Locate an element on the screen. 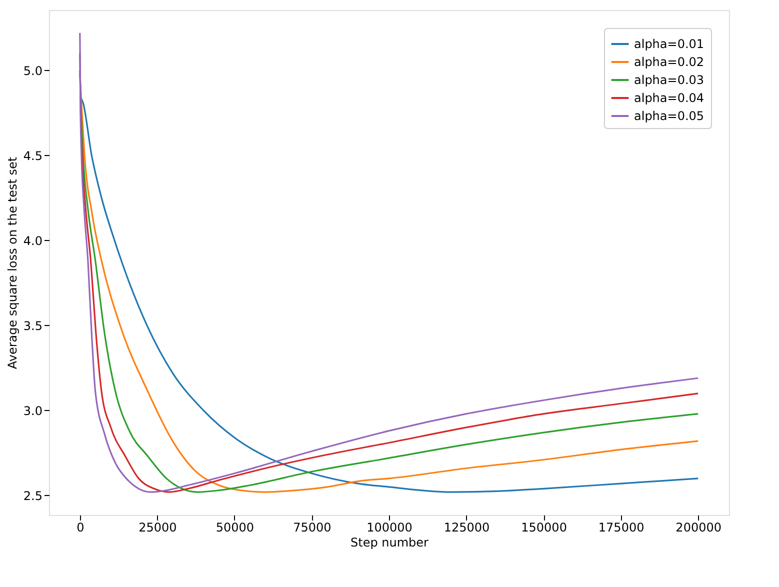 This screenshot has width=779, height=587. legend-label: alpha=0.04 is located at coordinates (669, 98).